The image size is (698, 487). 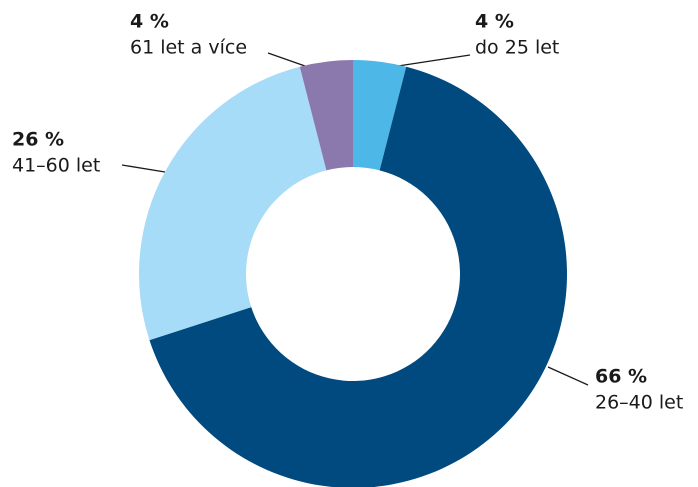 What do you see at coordinates (639, 403) in the screenshot?
I see `category-label: 26–40 let` at bounding box center [639, 403].